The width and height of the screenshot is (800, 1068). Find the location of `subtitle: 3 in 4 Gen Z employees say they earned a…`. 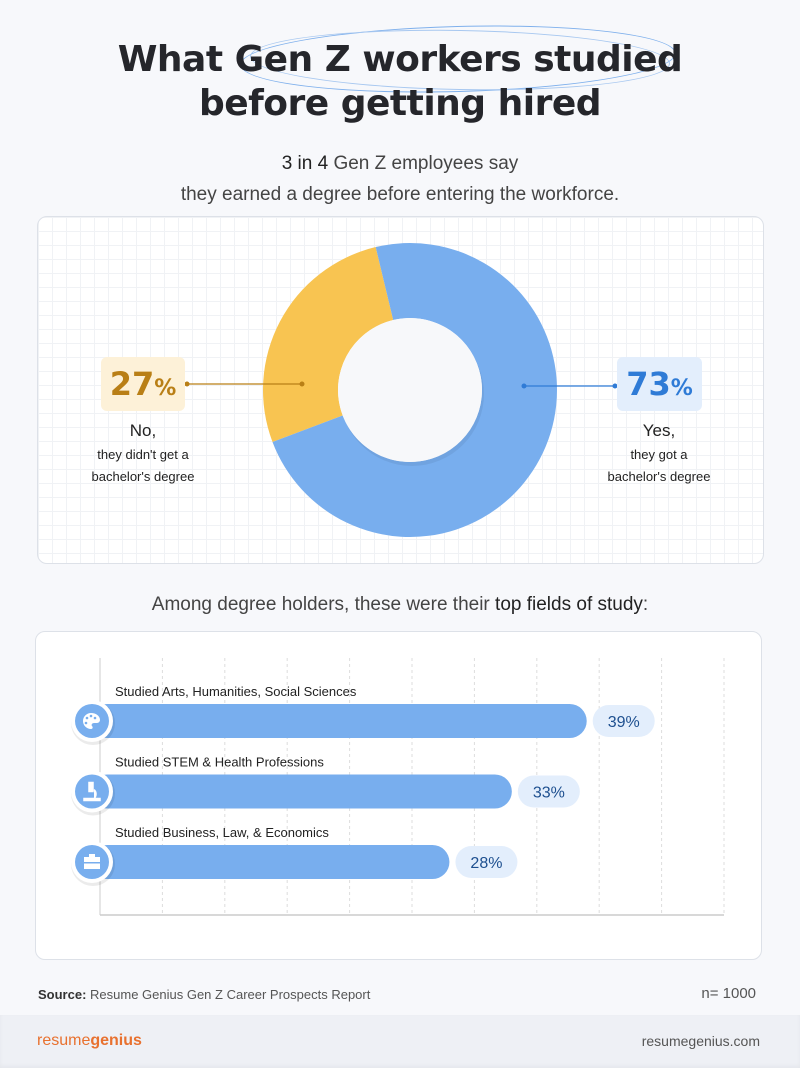

subtitle: 3 in 4 Gen Z employees say they earned a… is located at coordinates (400, 179).